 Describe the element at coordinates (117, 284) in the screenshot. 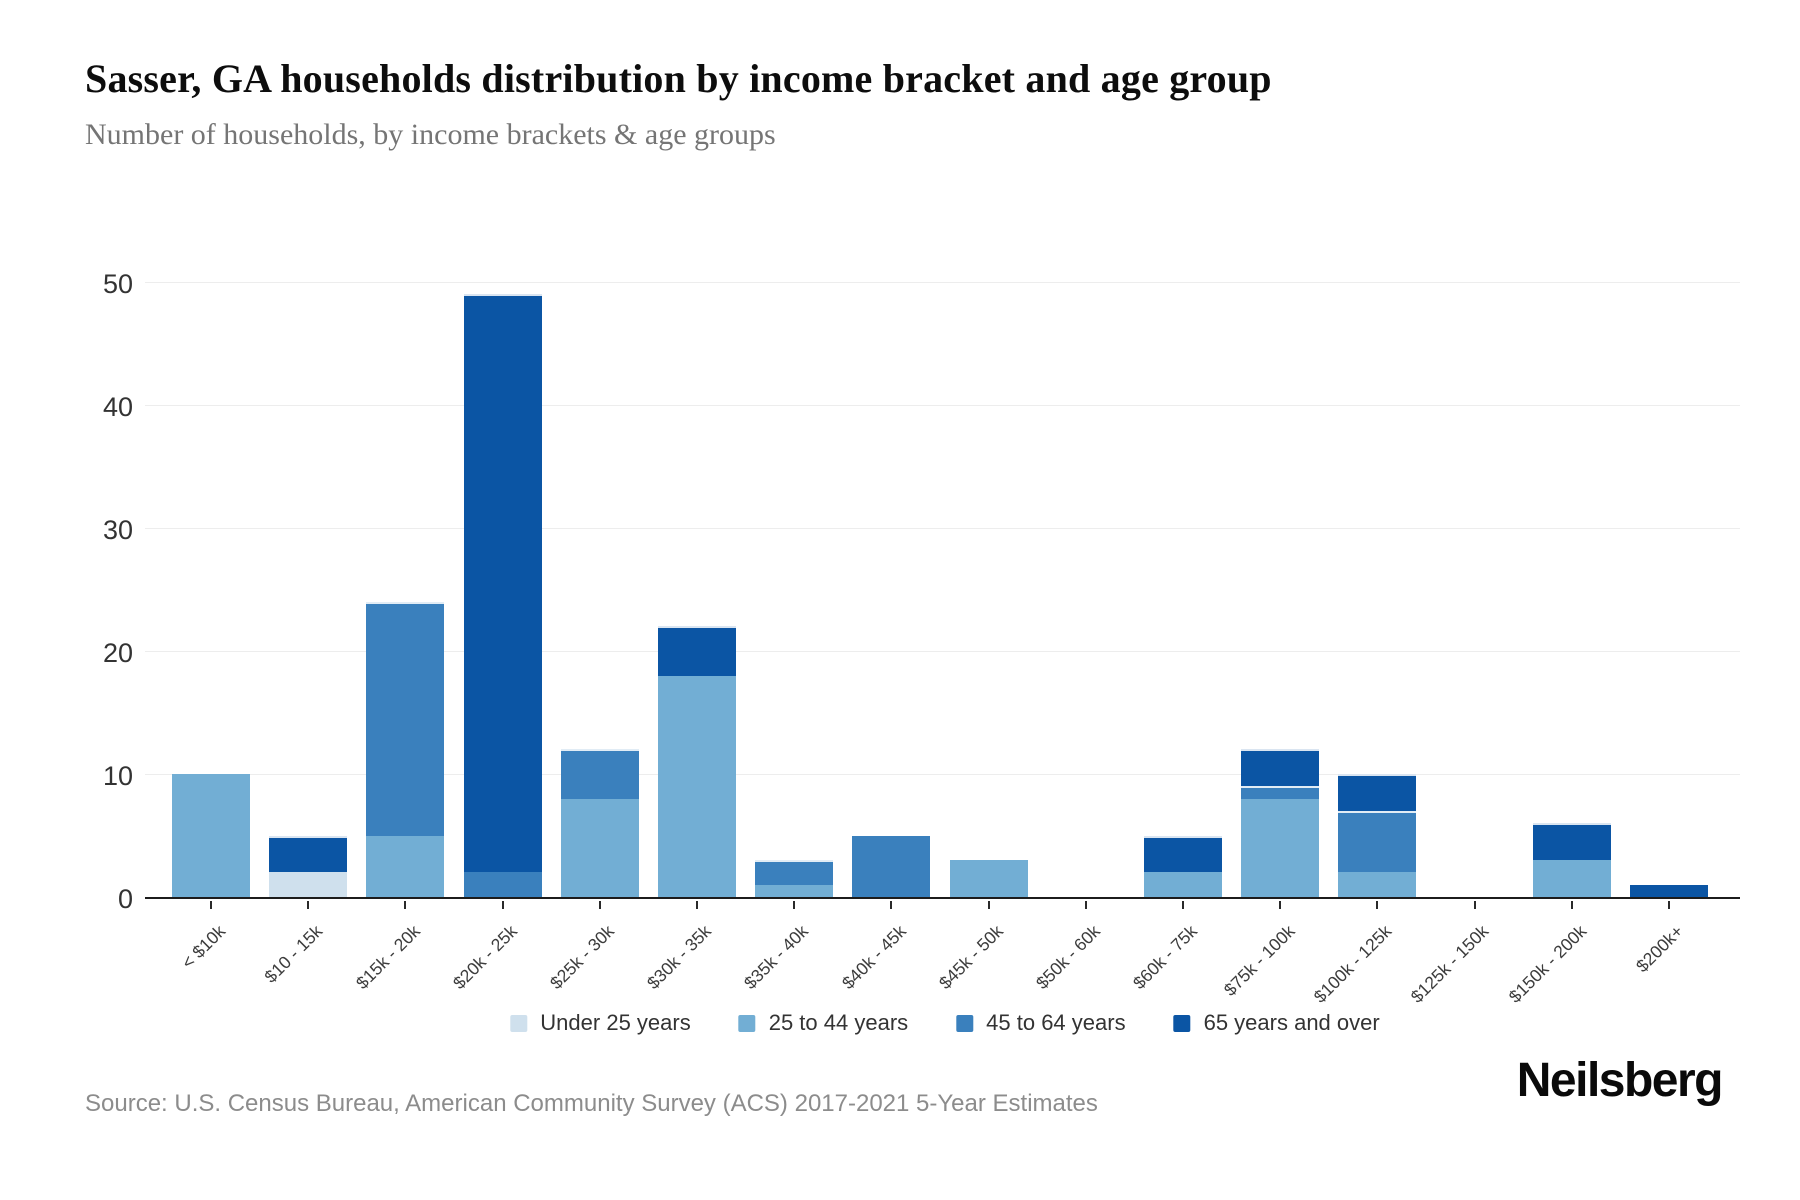

I see `y-axis-tick-label: 50` at that location.